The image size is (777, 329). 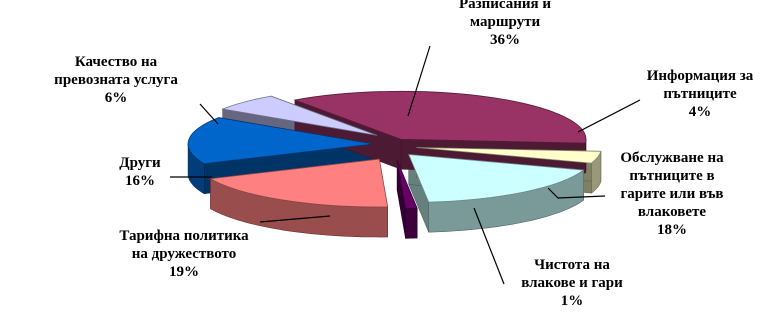 I want to click on slice-value-label-4: 1%, so click(x=572, y=301).